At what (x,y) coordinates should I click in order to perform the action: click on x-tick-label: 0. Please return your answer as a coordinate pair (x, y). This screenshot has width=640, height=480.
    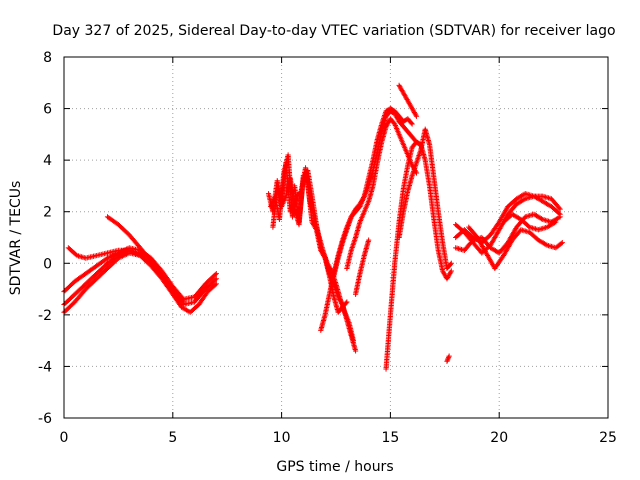
    Looking at the image, I should click on (64, 438).